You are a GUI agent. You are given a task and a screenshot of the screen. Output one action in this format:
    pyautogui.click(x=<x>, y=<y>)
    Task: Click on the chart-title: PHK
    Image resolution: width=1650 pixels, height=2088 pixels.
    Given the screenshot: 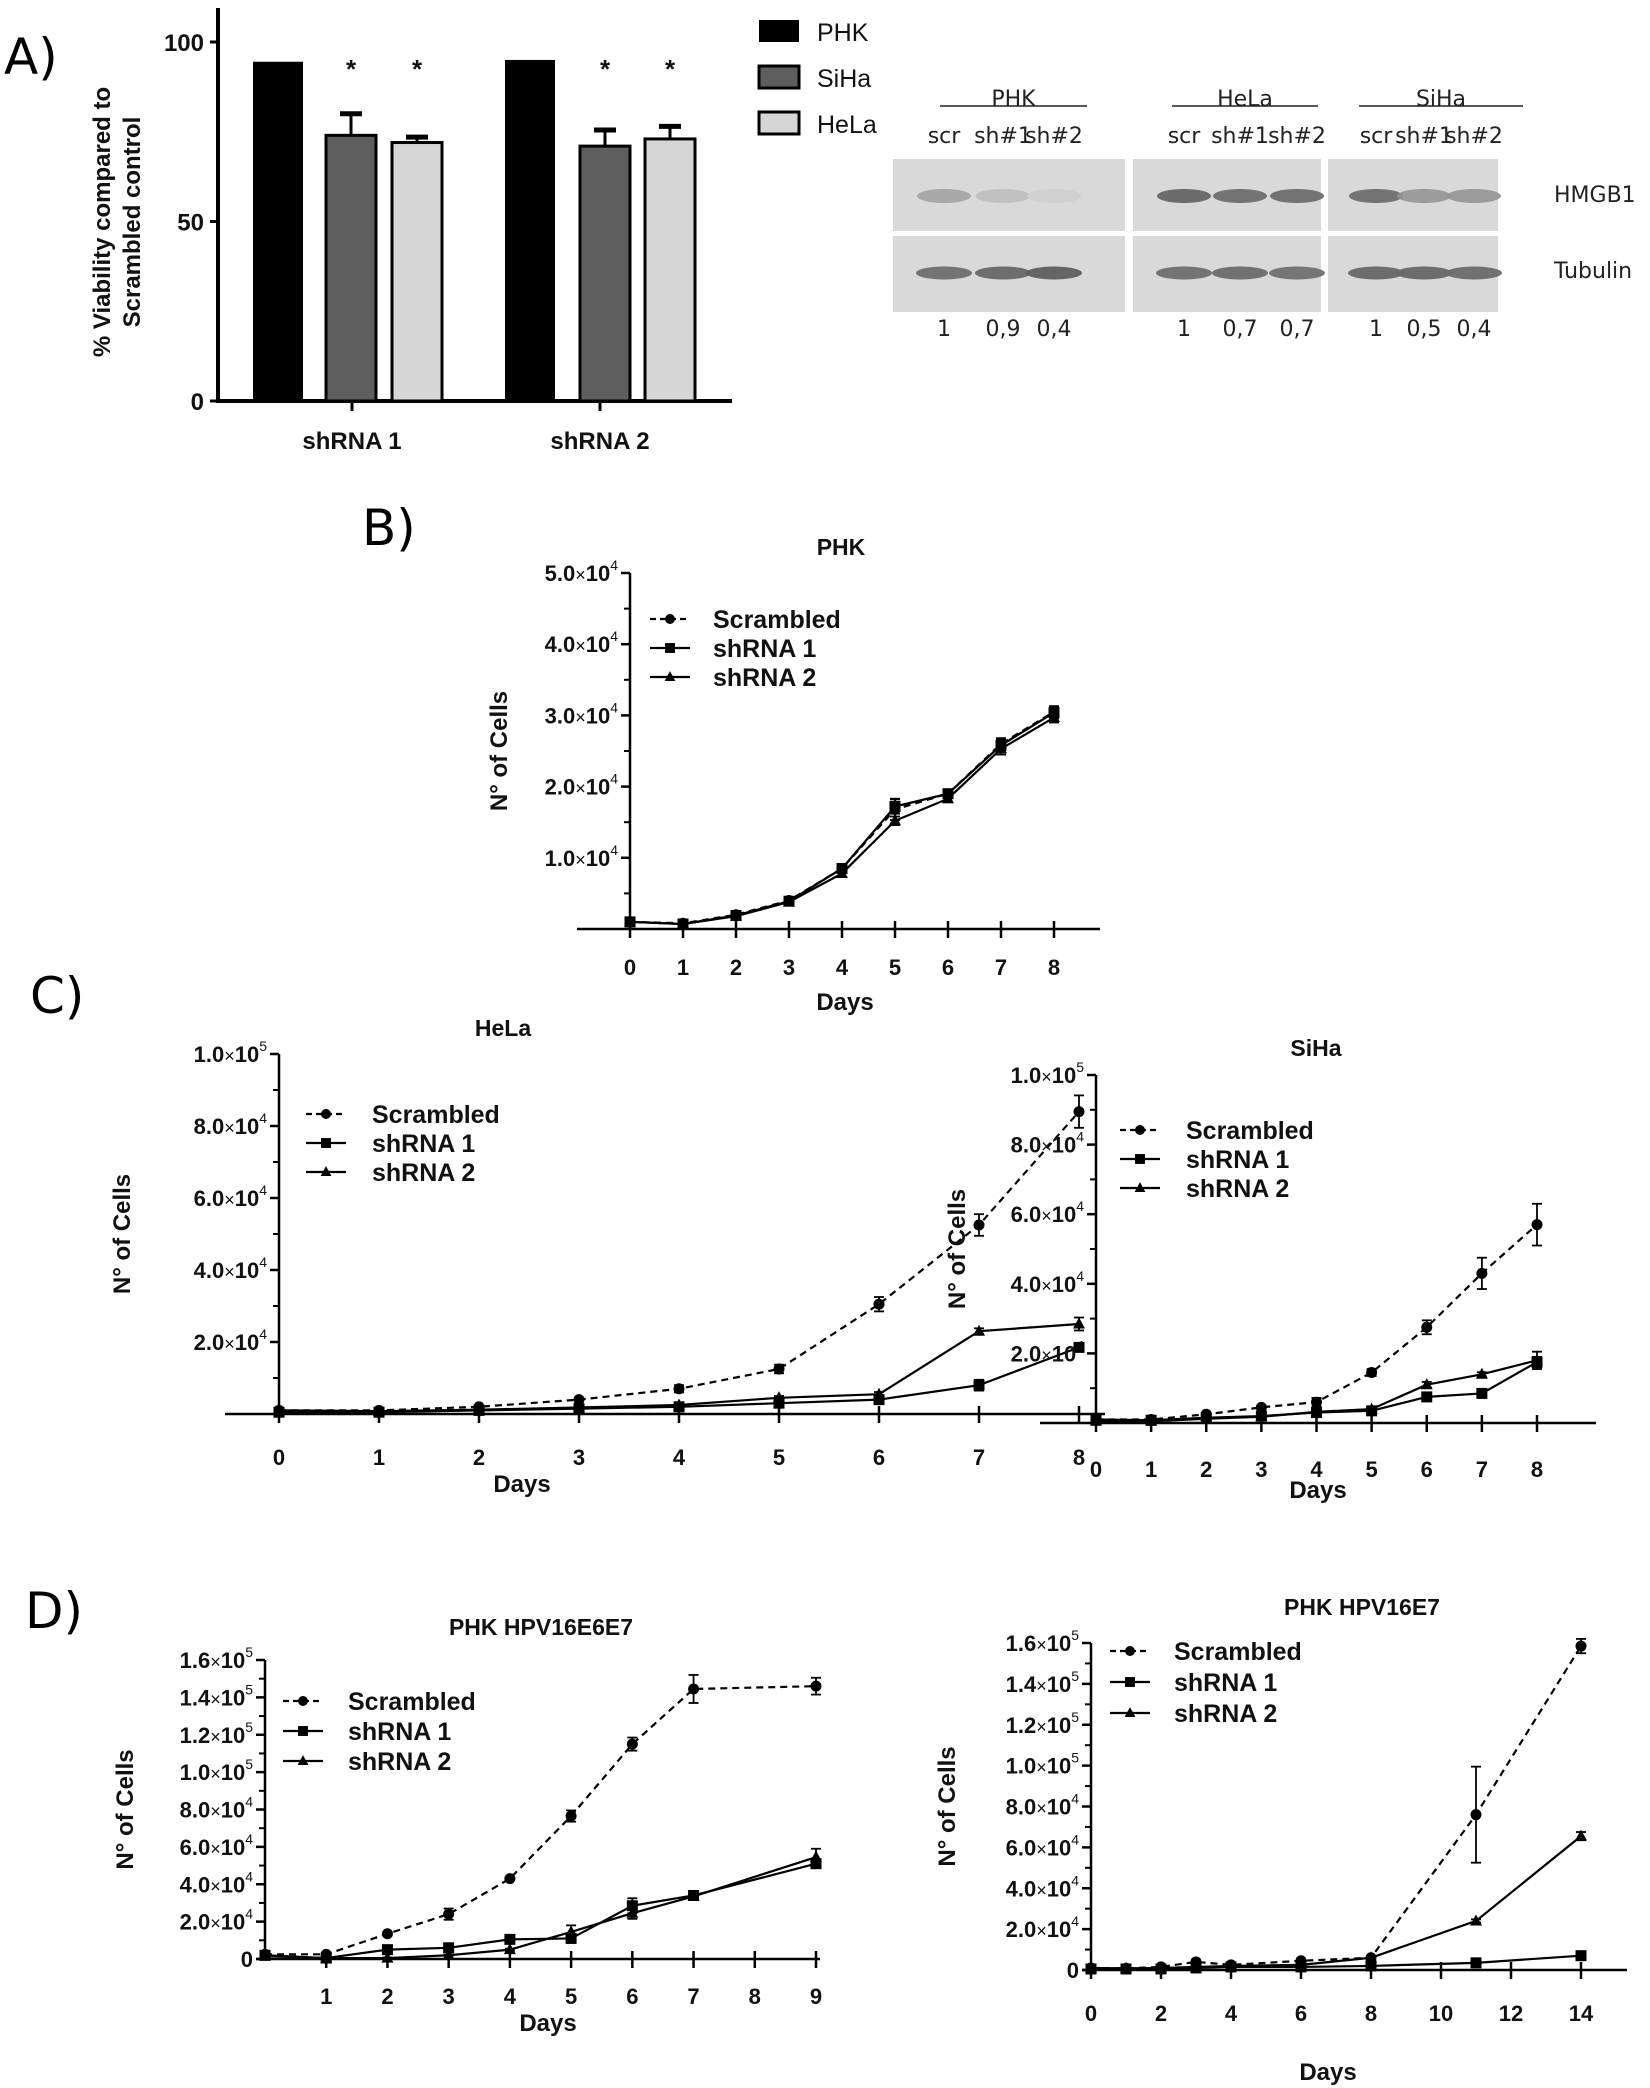 What is the action you would take?
    pyautogui.click(x=841, y=547)
    